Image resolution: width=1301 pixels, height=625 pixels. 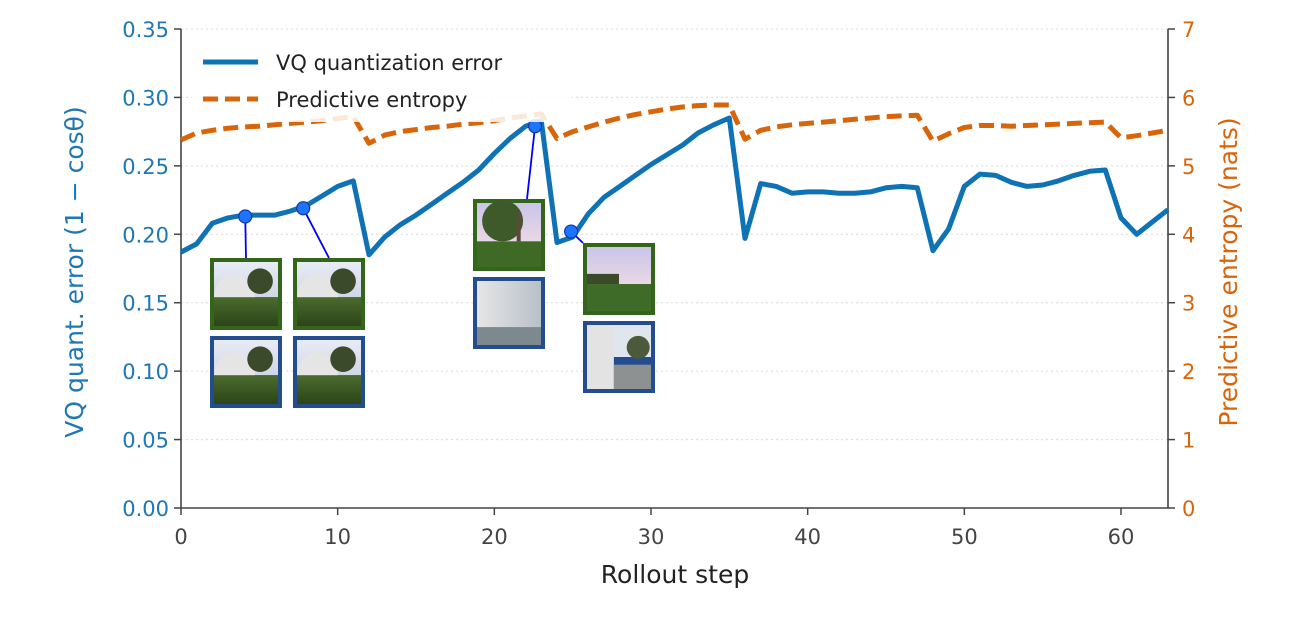 I want to click on x-tick-label: 30, so click(x=651, y=537).